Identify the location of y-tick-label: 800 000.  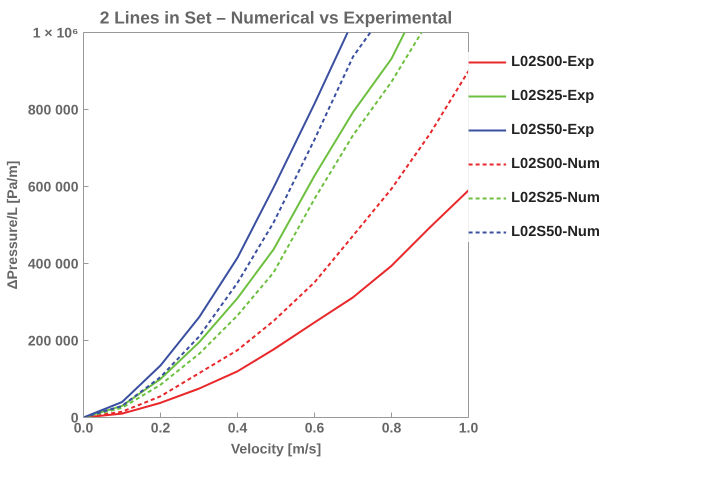
(53, 110).